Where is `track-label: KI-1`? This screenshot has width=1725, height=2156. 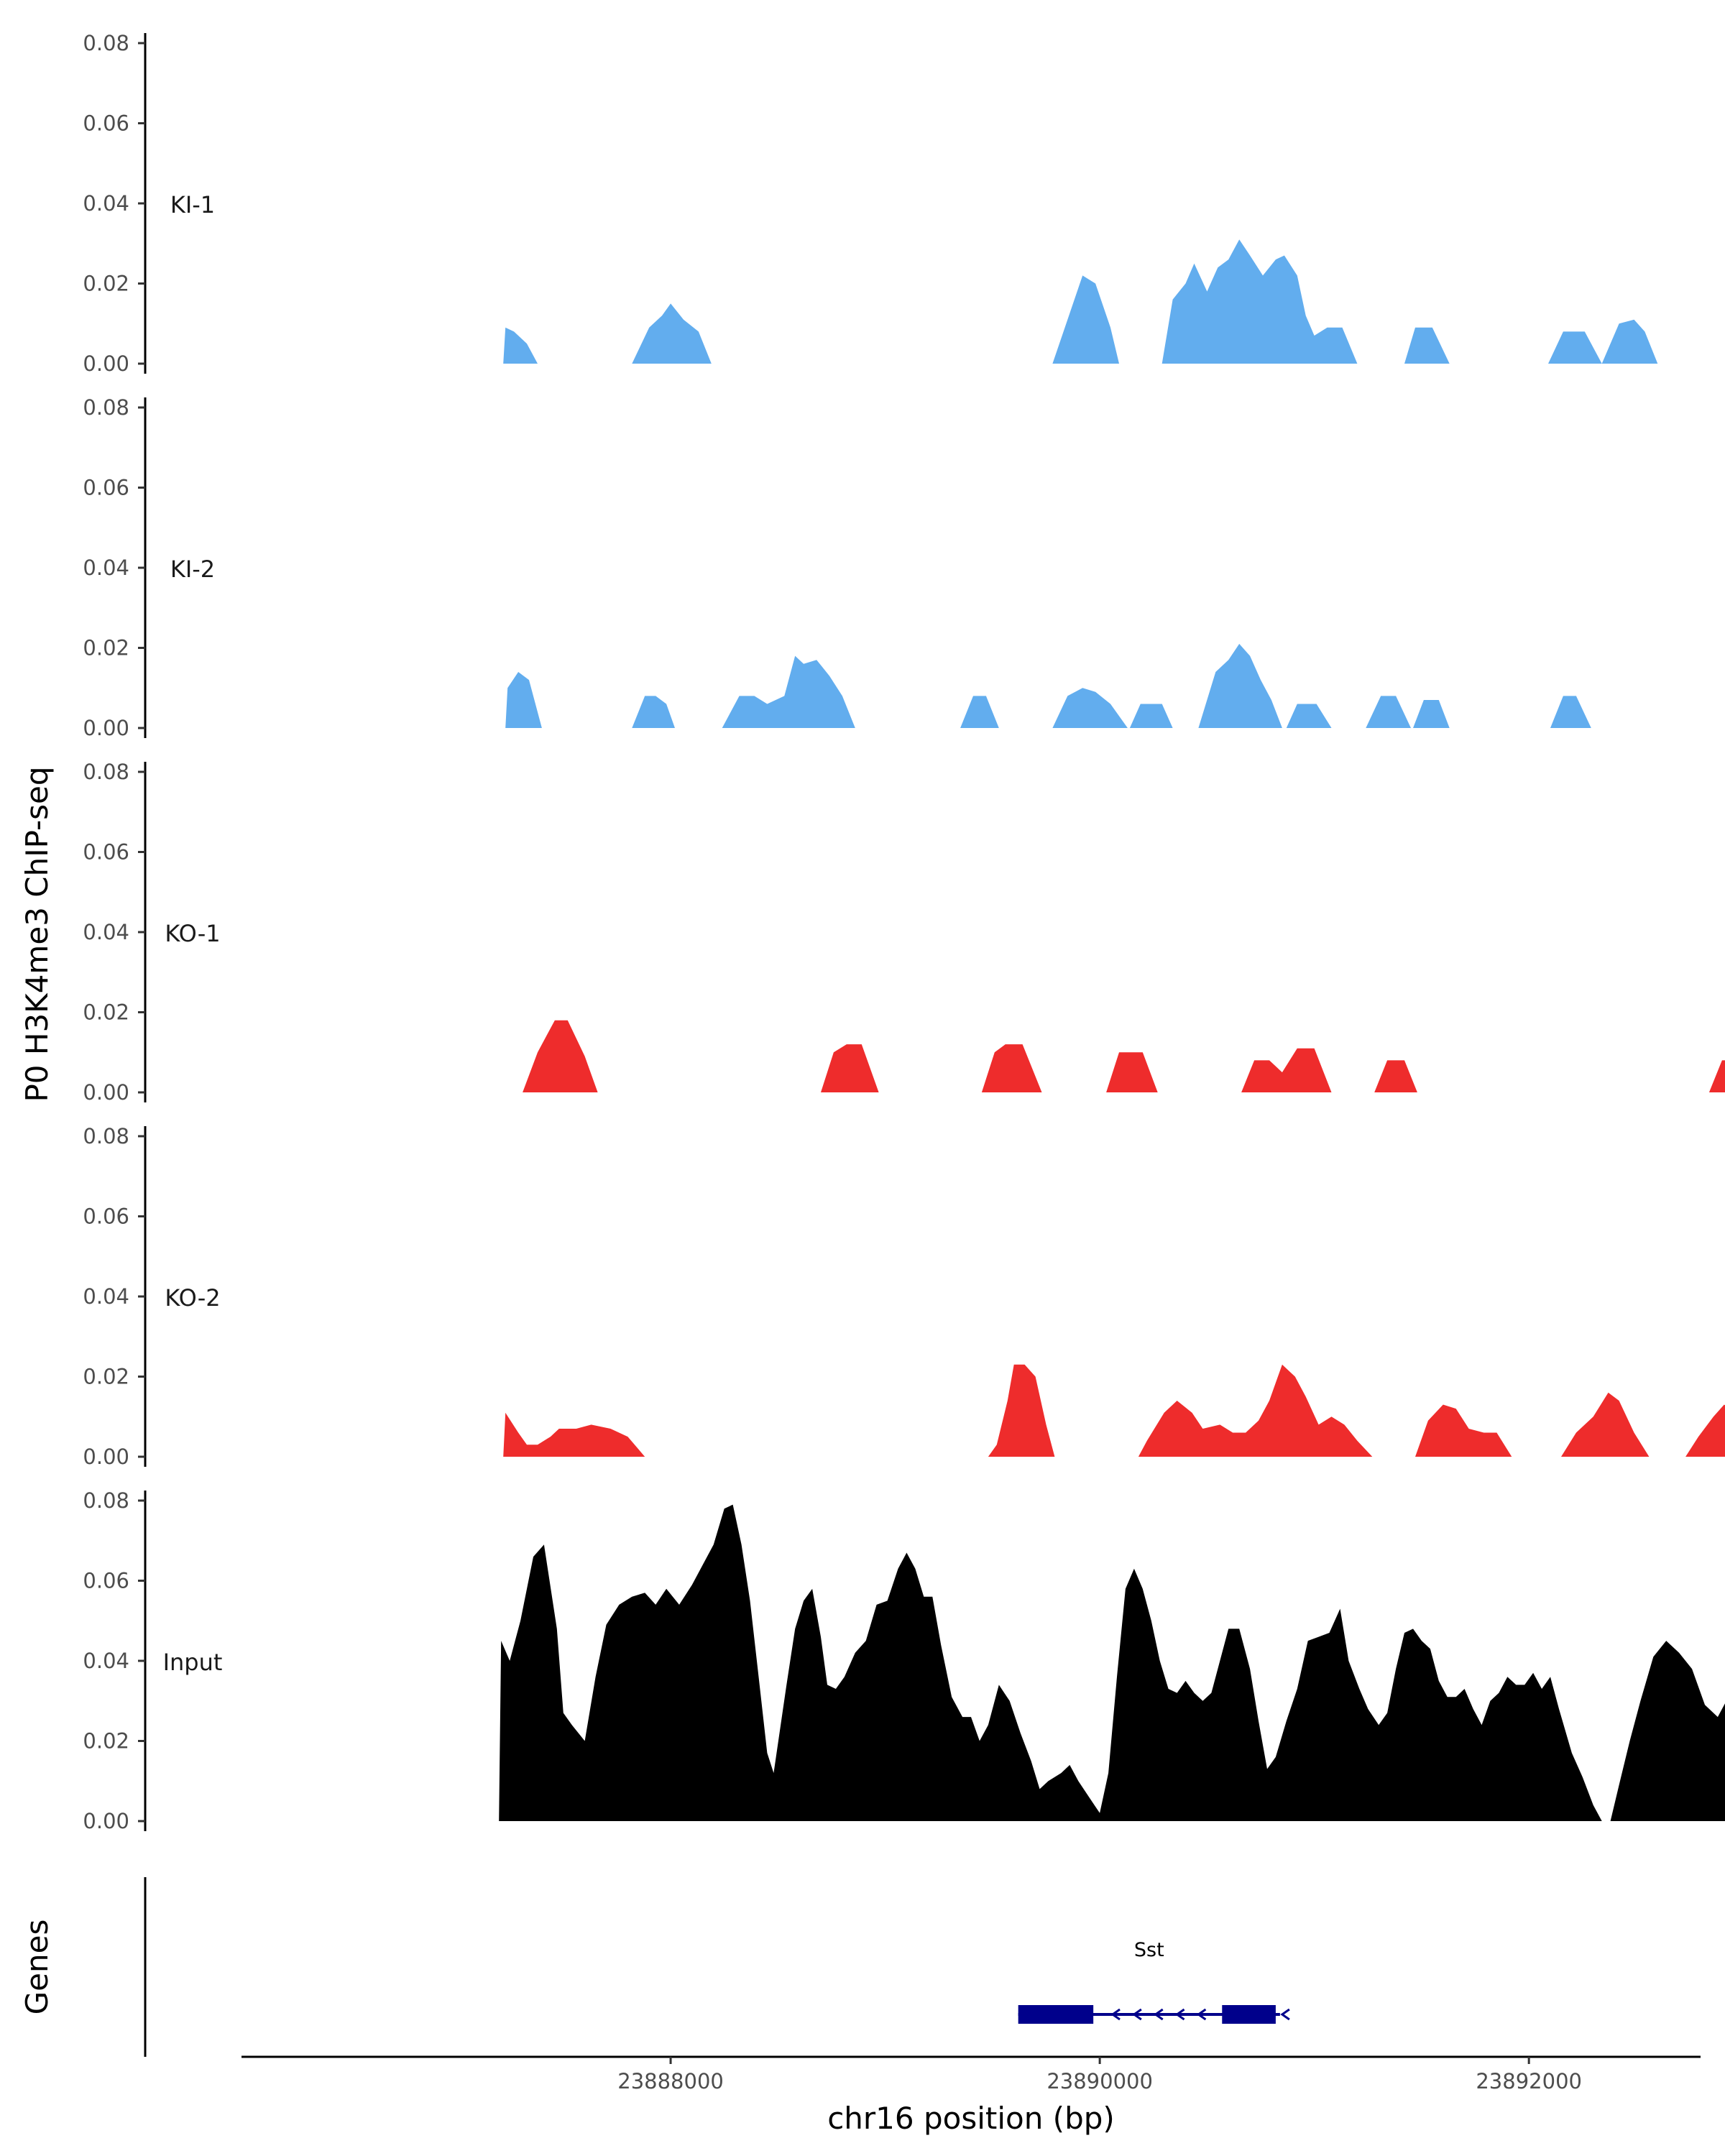
track-label: KI-1 is located at coordinates (192, 204).